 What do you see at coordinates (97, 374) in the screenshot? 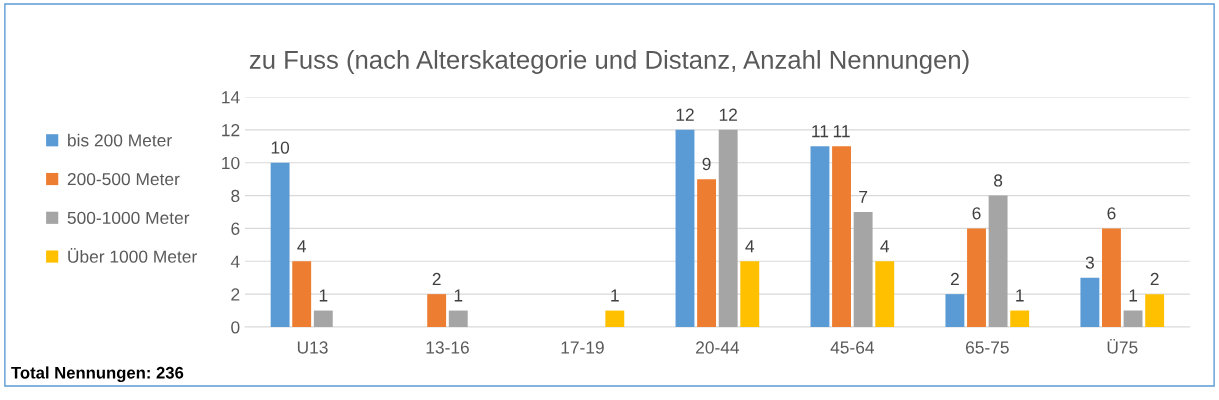
I see `text: Total Nennungen: 236` at bounding box center [97, 374].